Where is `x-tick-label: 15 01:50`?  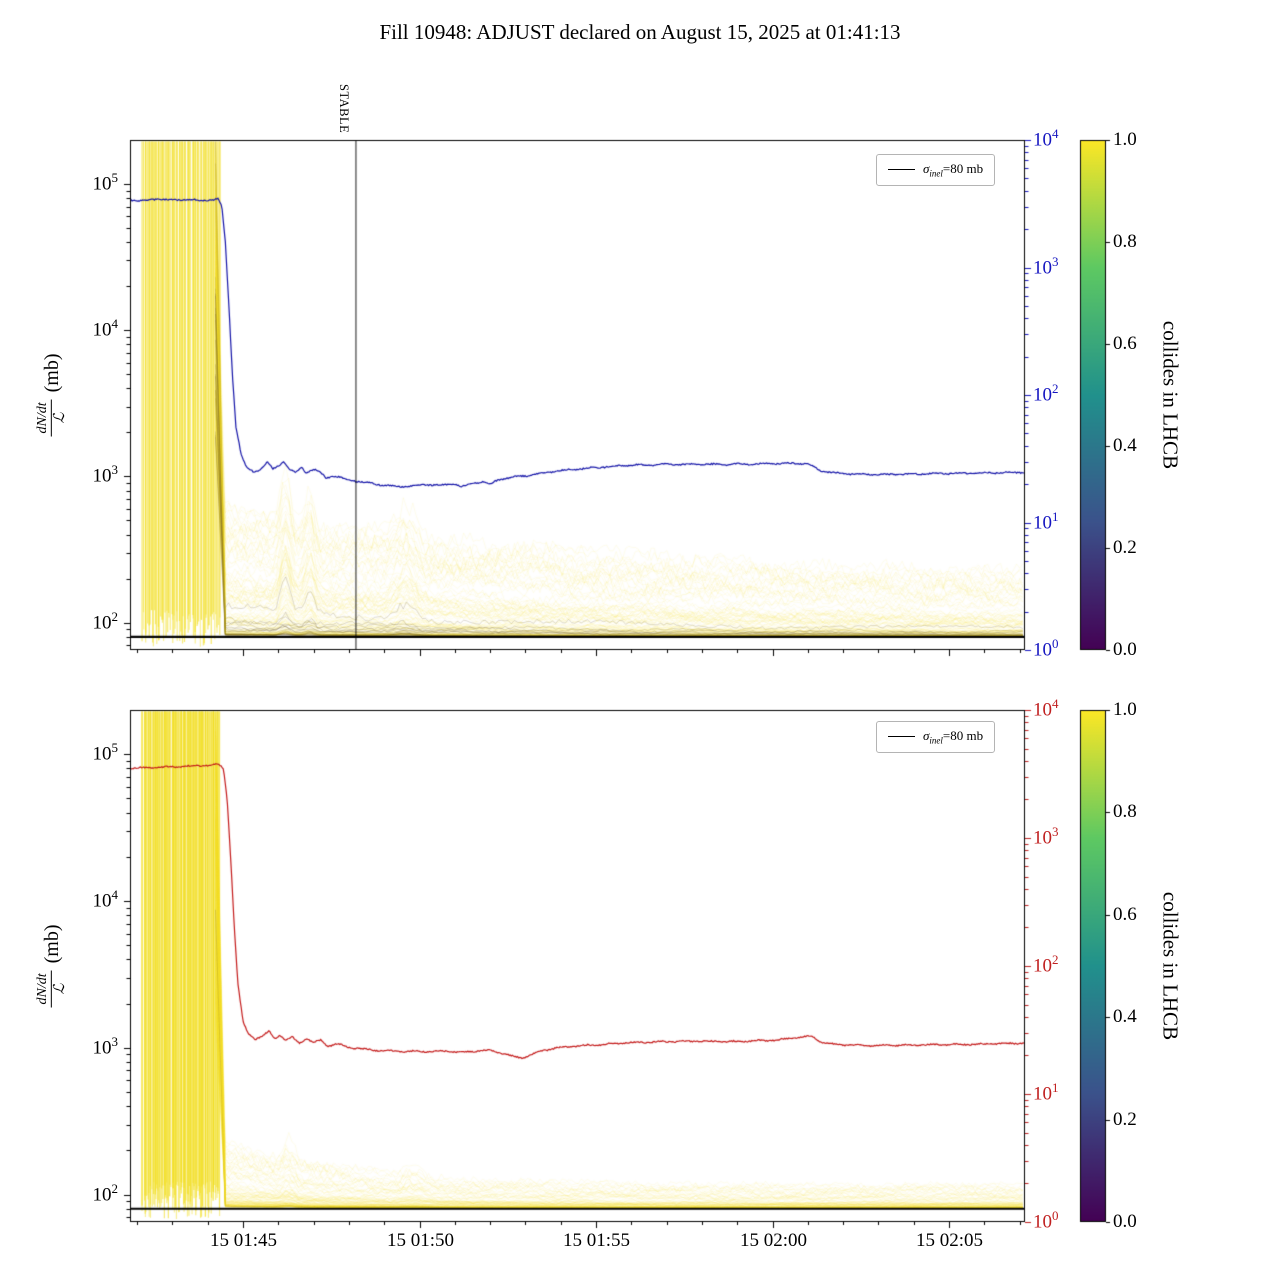 x-tick-label: 15 01:50 is located at coordinates (420, 1240).